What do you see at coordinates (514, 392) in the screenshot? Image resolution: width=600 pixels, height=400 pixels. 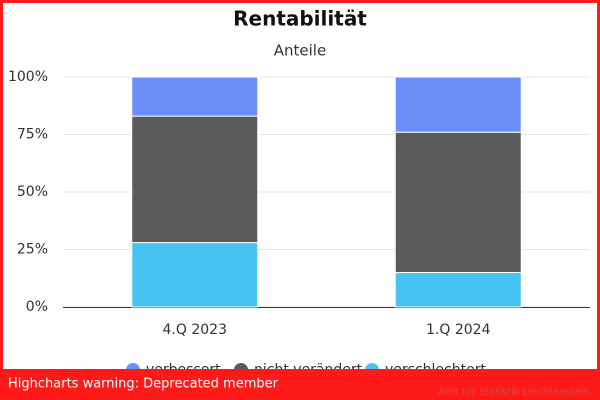 I see `credits: Amt für Statistik Liechtenstein` at bounding box center [514, 392].